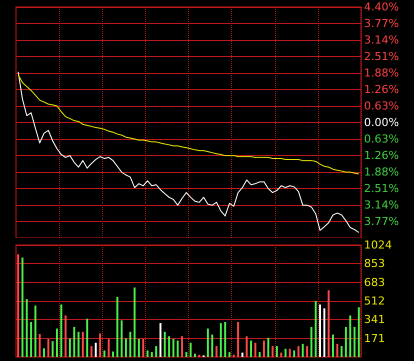 The image size is (414, 361). Describe the element at coordinates (374, 282) in the screenshot. I see `y-tick-label: 683` at that location.